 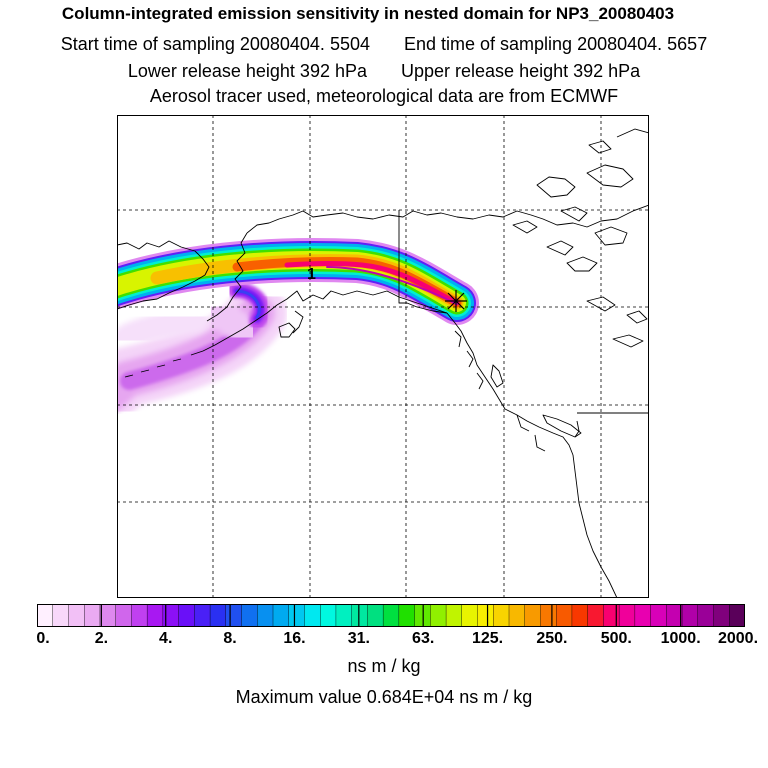 What do you see at coordinates (456, 301) in the screenshot?
I see `asterisk-icon` at bounding box center [456, 301].